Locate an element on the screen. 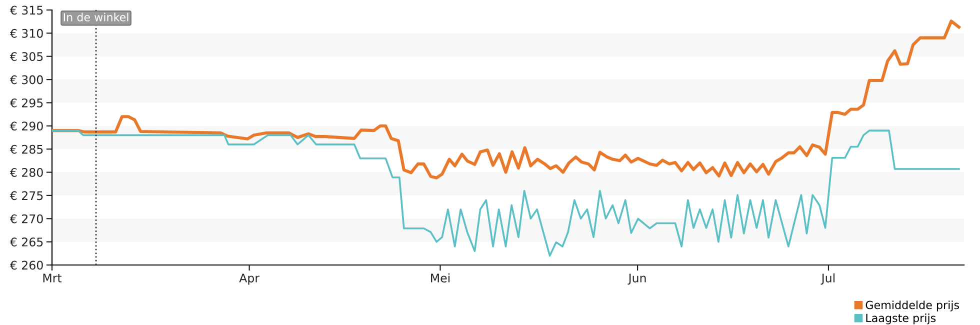  x-tick-label: Jul is located at coordinates (827, 279).